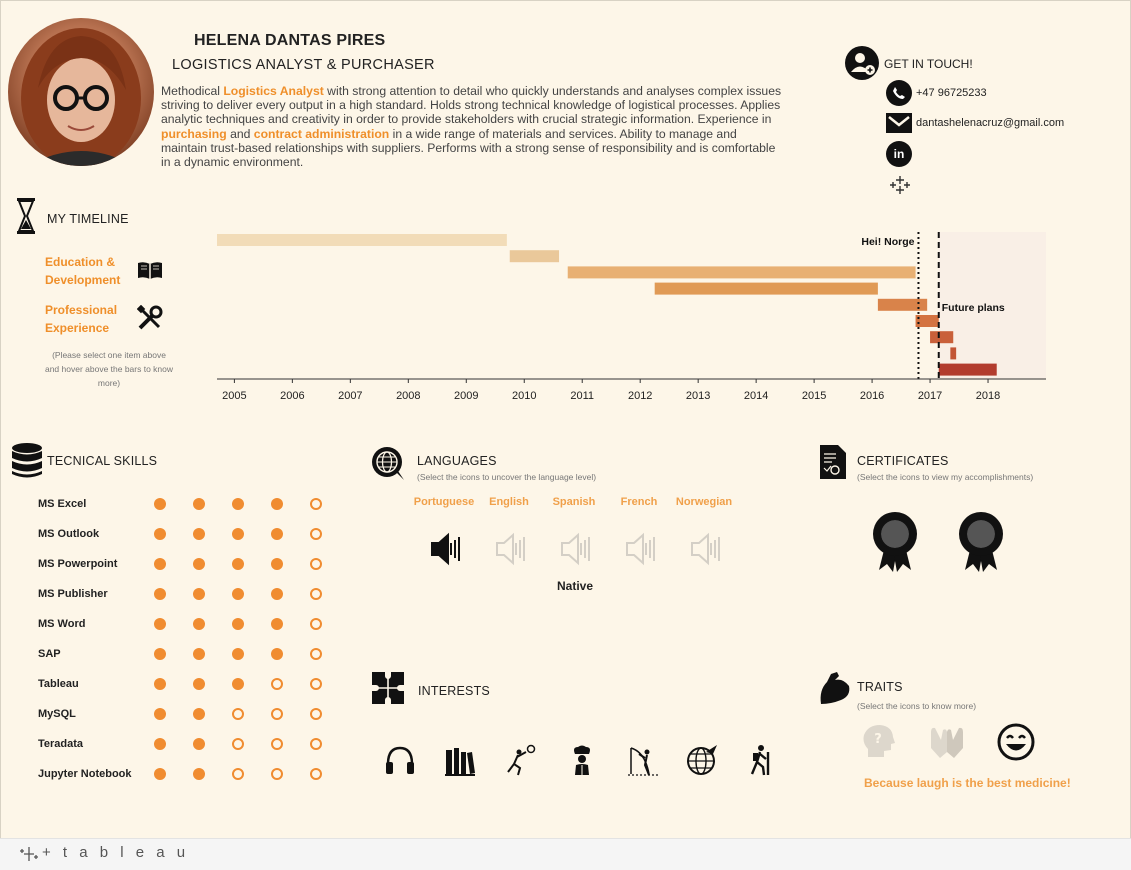  I want to click on language-name: English, so click(509, 502).